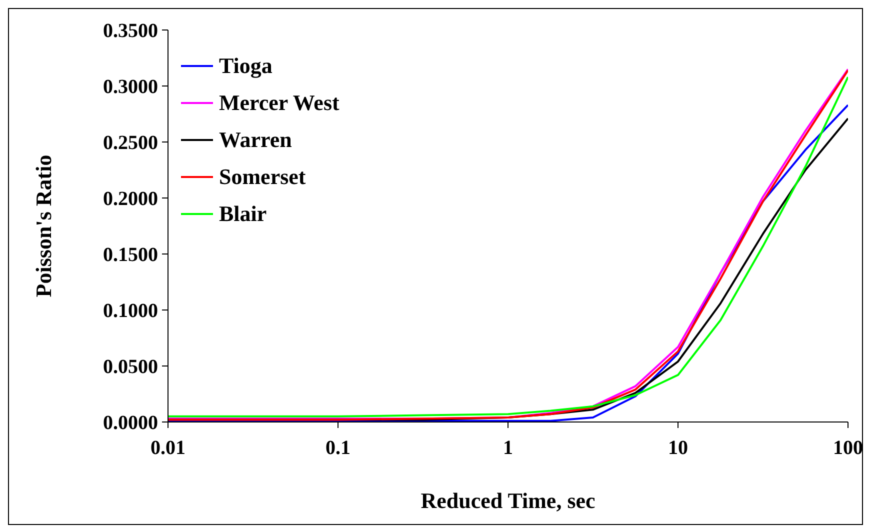  Describe the element at coordinates (245, 66) in the screenshot. I see `legend-label: Tioga` at that location.